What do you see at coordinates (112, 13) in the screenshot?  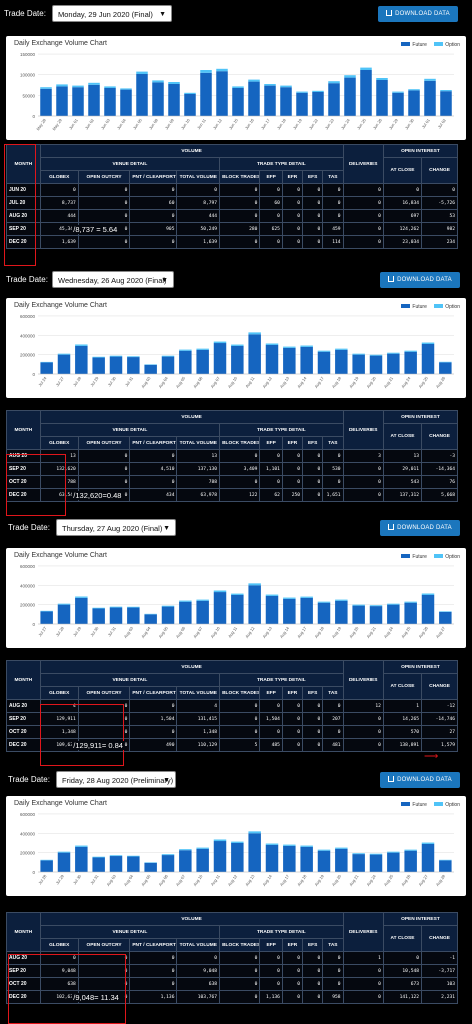 I see `trade-date-select: Monday, 29 Jun 2020 (Final) ▼` at bounding box center [112, 13].